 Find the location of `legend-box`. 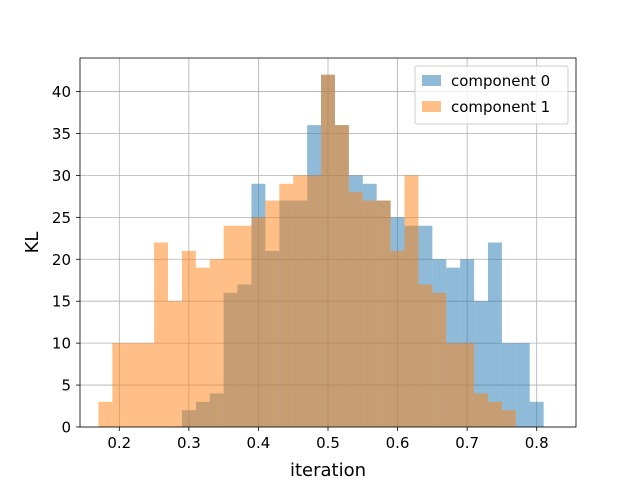

legend-box is located at coordinates (491, 95).